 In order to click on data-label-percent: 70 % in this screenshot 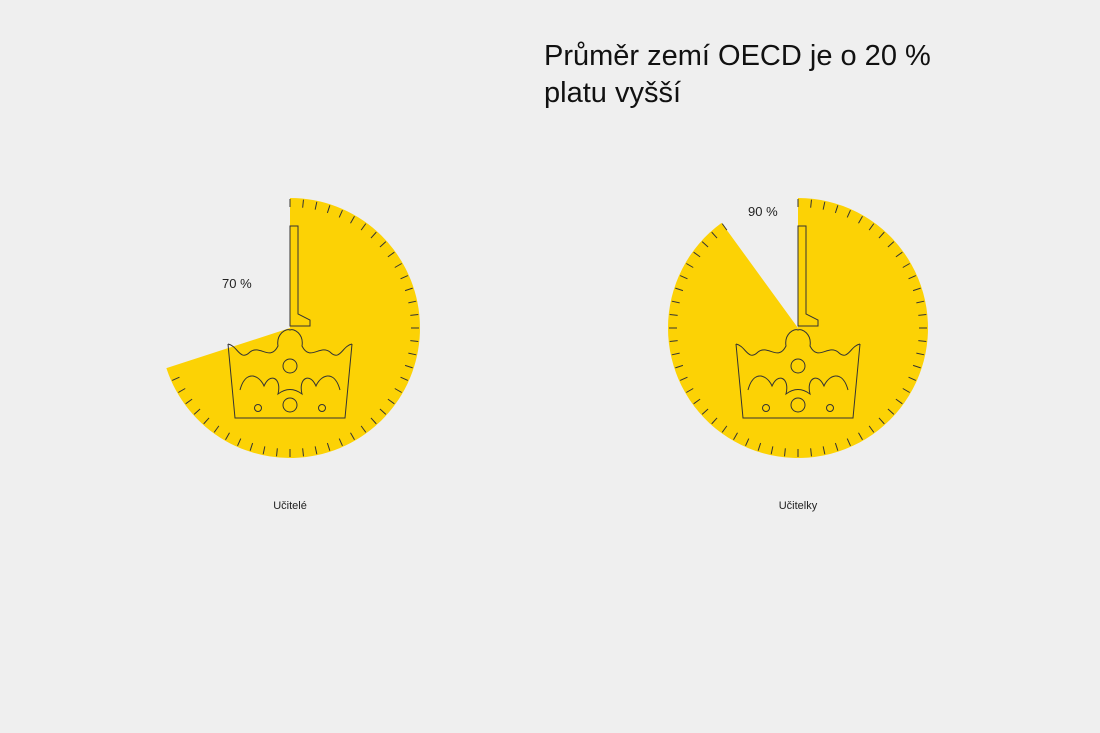, I will do `click(237, 283)`.